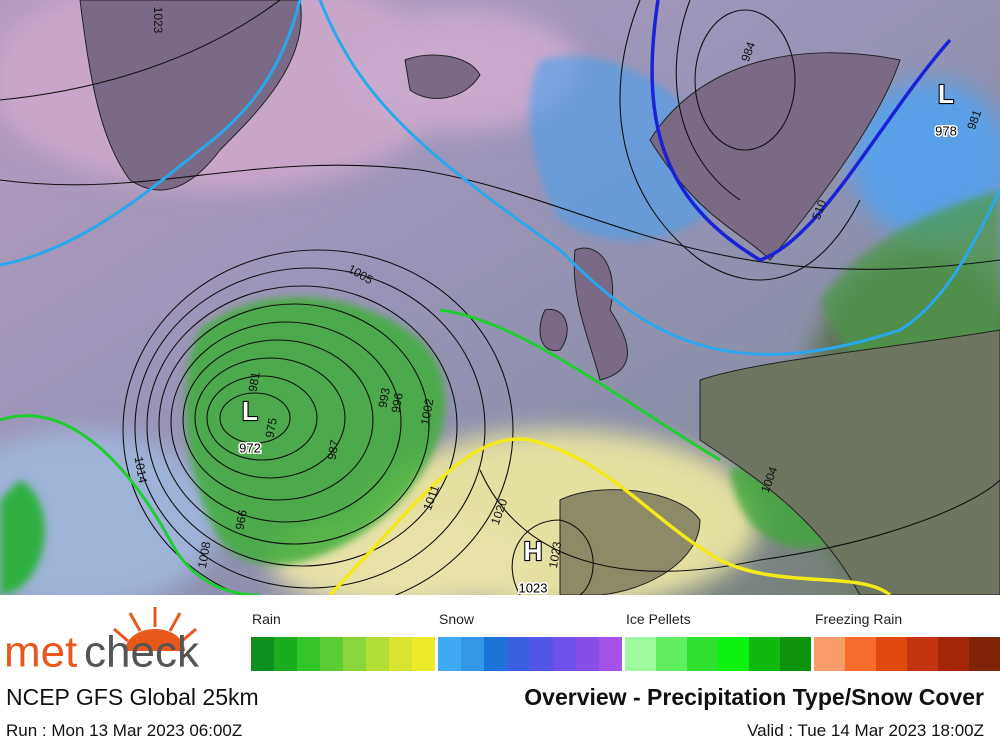 The height and width of the screenshot is (749, 1000). I want to click on logo-check: check, so click(142, 652).